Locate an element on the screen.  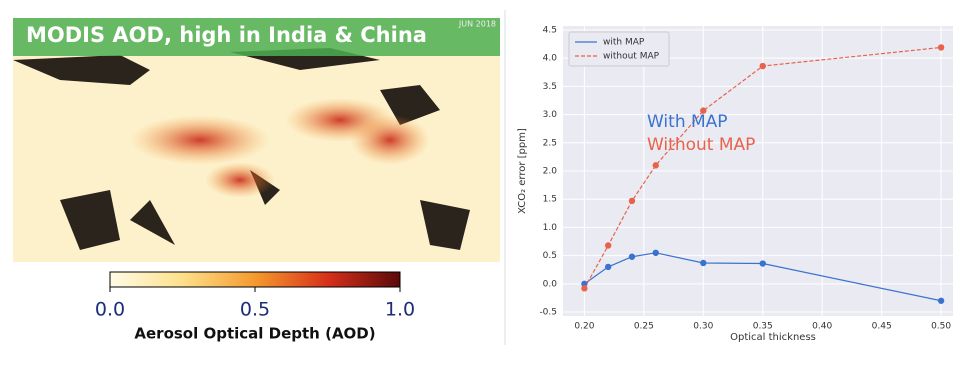
x-tick-label: 0.30 is located at coordinates (703, 327).